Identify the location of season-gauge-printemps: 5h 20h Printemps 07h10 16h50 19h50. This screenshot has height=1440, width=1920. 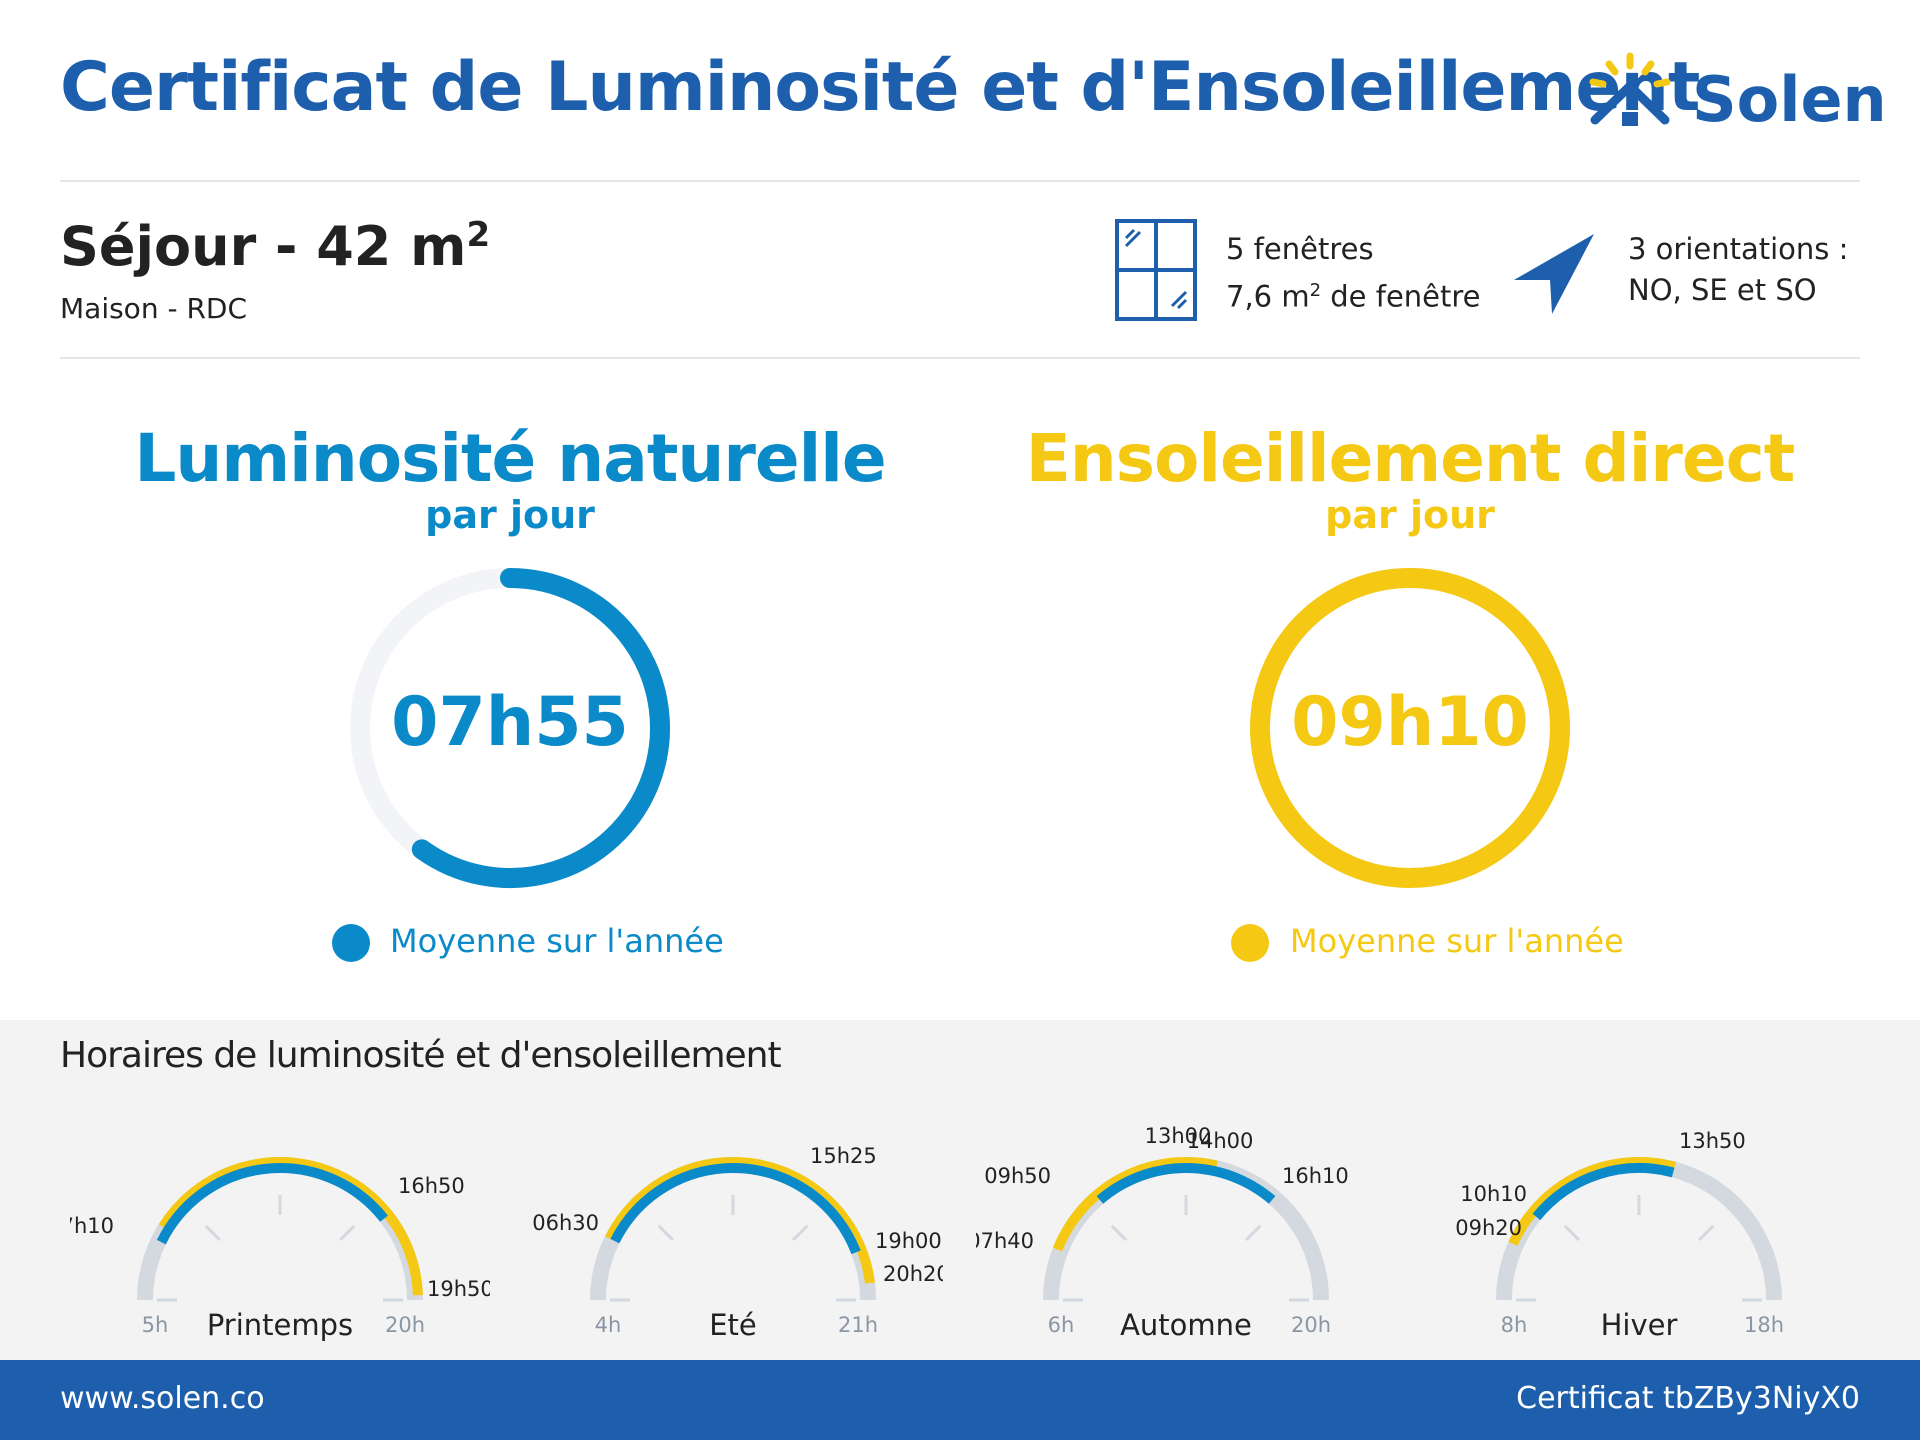
(280, 1249).